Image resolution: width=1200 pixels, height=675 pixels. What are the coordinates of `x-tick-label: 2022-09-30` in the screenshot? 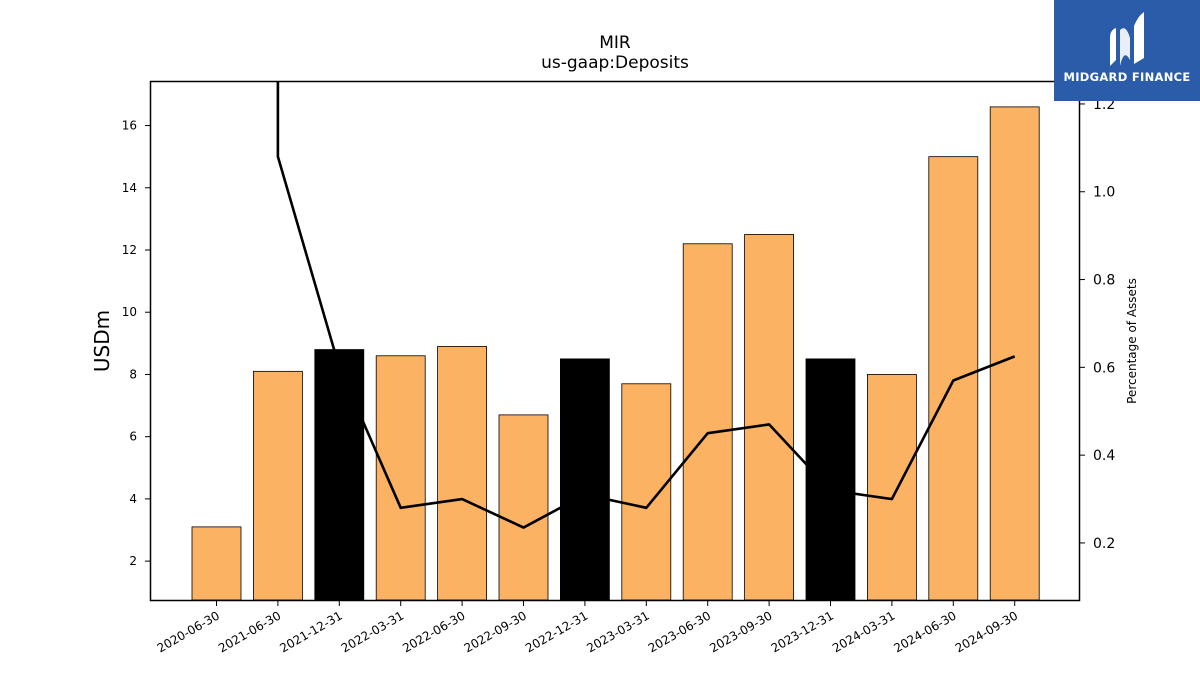 It's located at (495, 631).